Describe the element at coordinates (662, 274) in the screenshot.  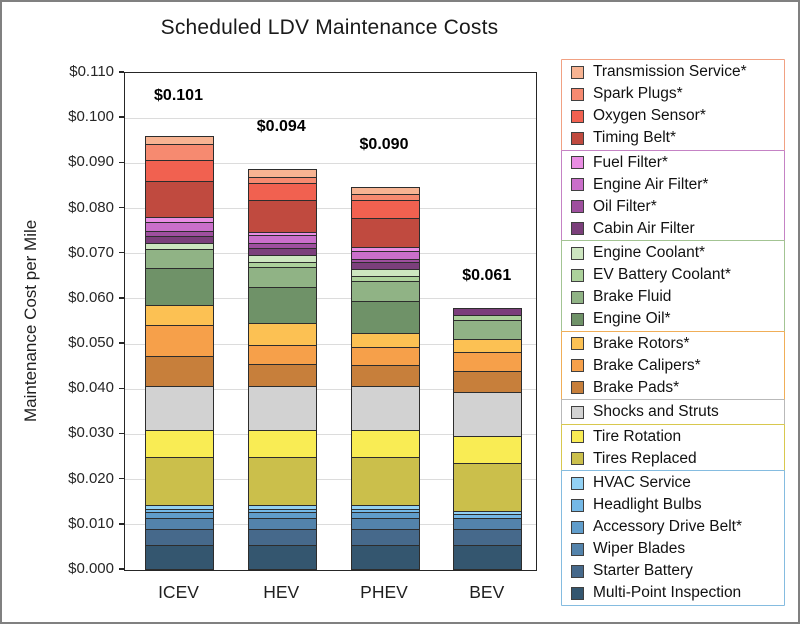
I see `legend-item-label: EV Battery Coolant*` at that location.